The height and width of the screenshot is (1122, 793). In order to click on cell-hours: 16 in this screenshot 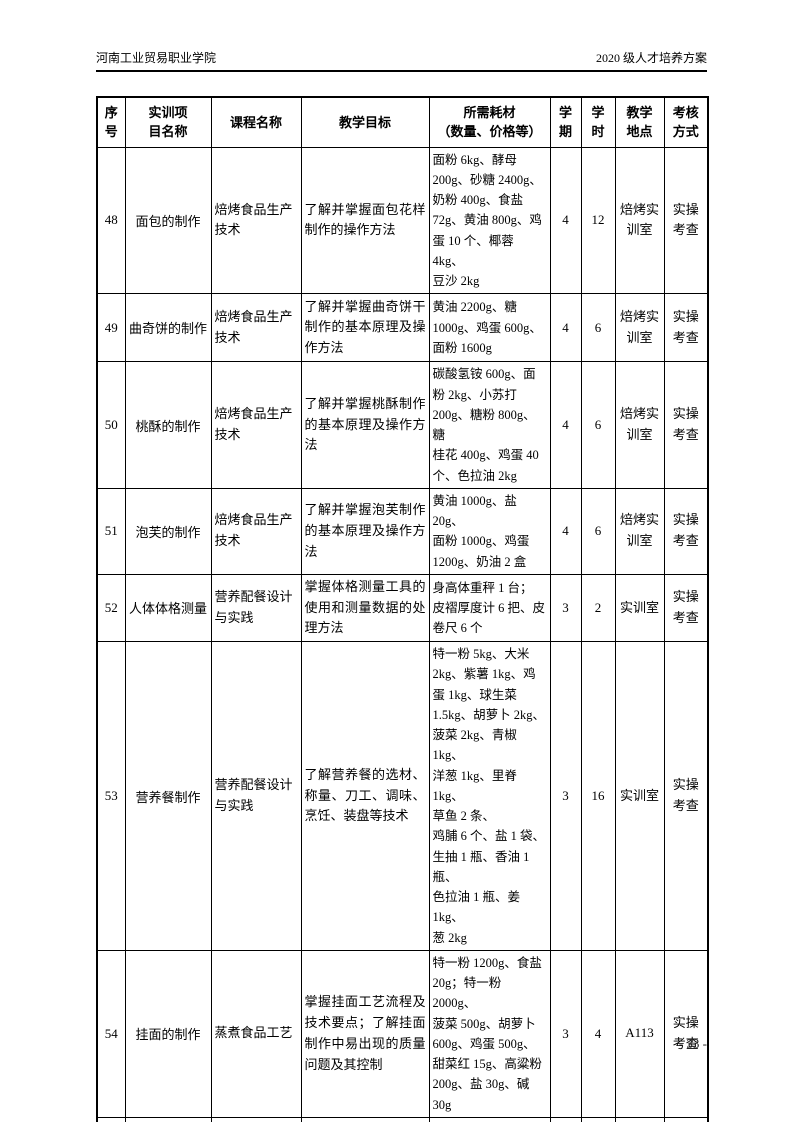, I will do `click(598, 796)`.